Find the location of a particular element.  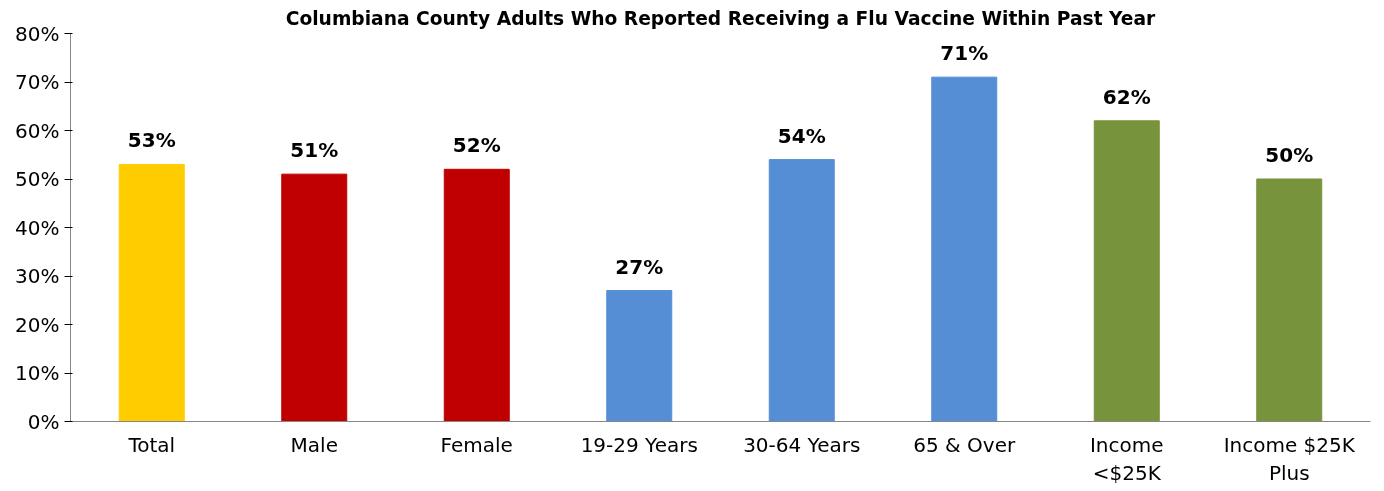

y-tick-label: 40% is located at coordinates (37, 227).